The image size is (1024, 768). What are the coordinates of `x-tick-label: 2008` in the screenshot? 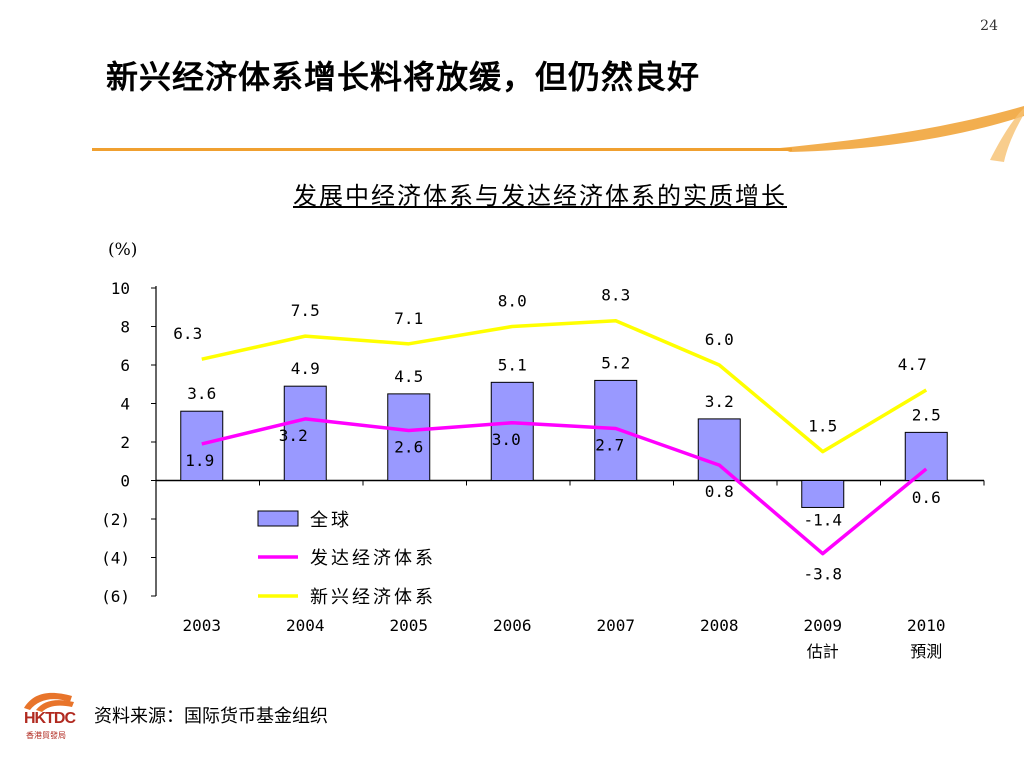 It's located at (719, 625).